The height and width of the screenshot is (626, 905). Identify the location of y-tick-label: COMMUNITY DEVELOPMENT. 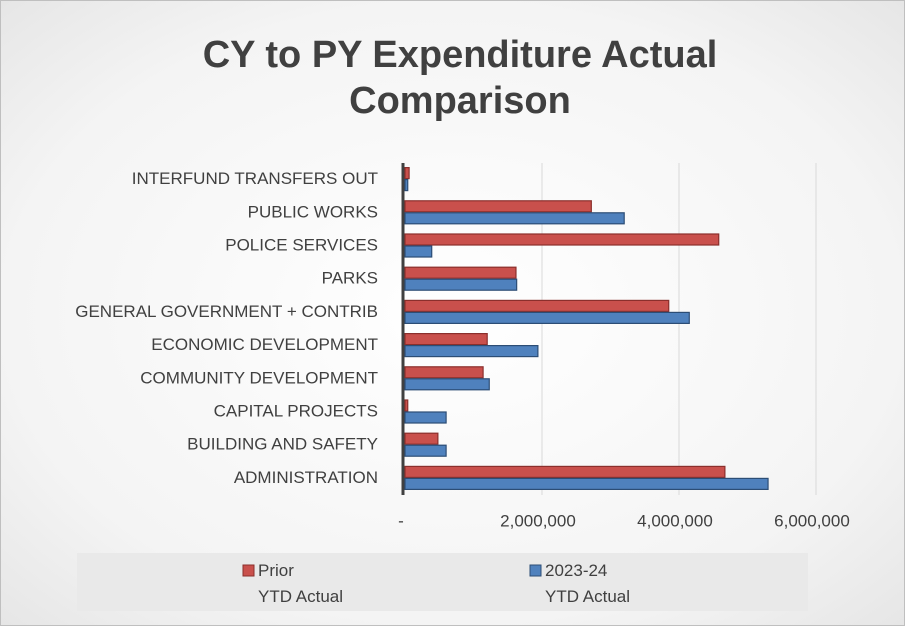
(259, 377).